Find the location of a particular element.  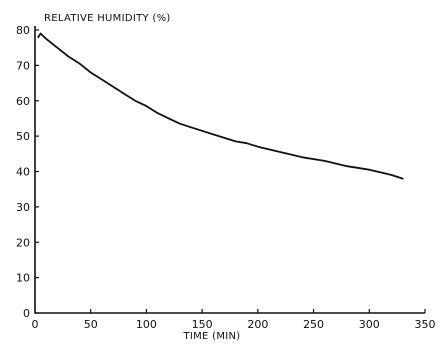

y-tick-label: 10 is located at coordinates (23, 278).